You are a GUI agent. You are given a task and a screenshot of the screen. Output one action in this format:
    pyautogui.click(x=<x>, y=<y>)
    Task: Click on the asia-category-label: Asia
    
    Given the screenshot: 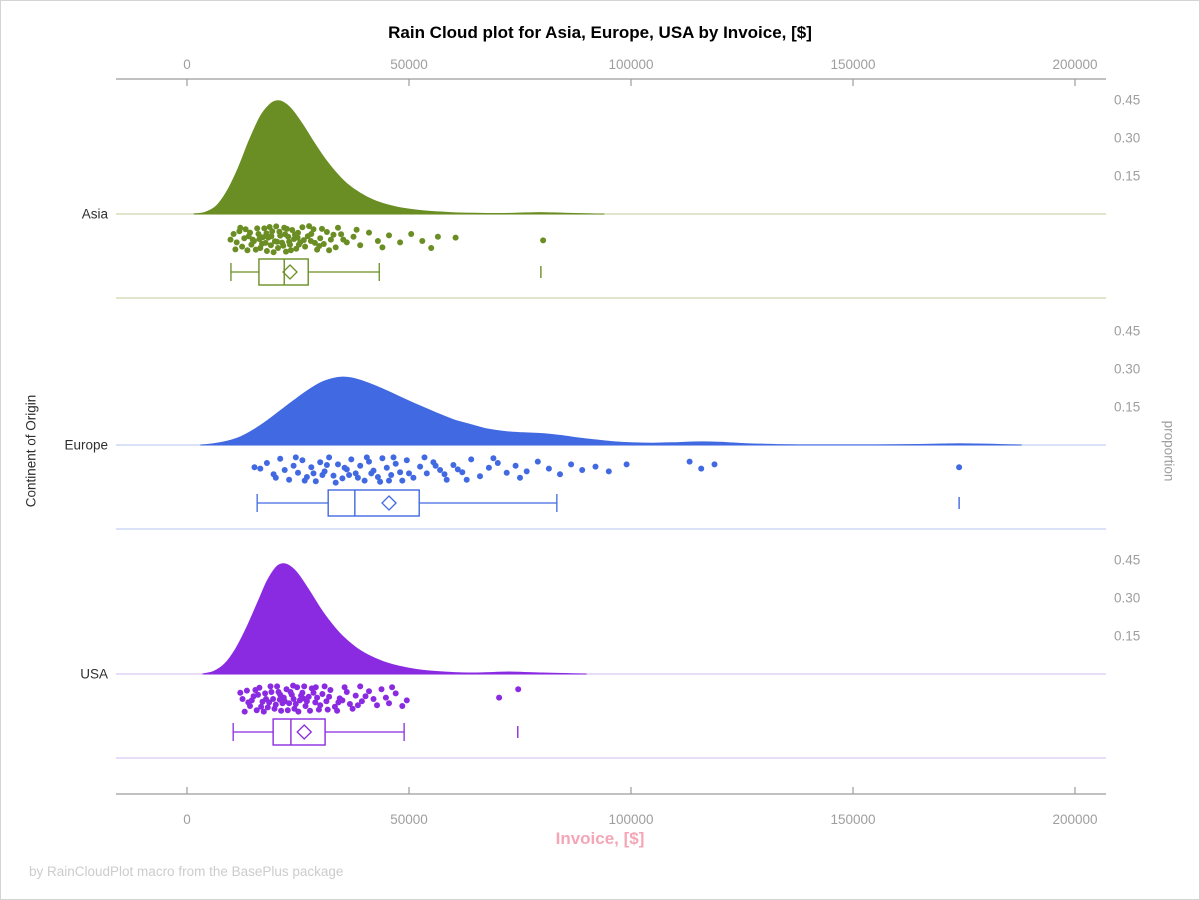 What is the action you would take?
    pyautogui.click(x=95, y=214)
    